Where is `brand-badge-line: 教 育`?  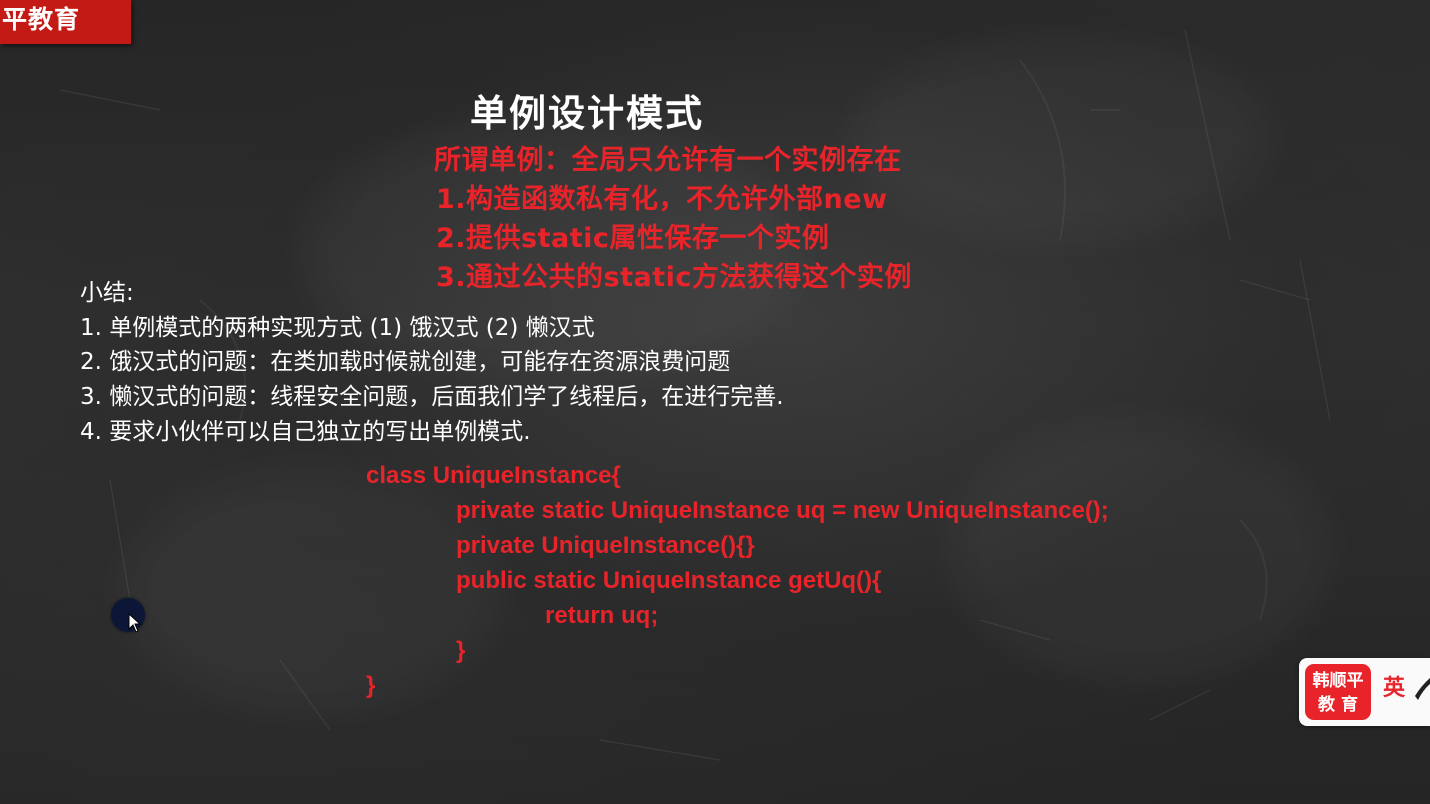
brand-badge-line: 教 育 is located at coordinates (1338, 705).